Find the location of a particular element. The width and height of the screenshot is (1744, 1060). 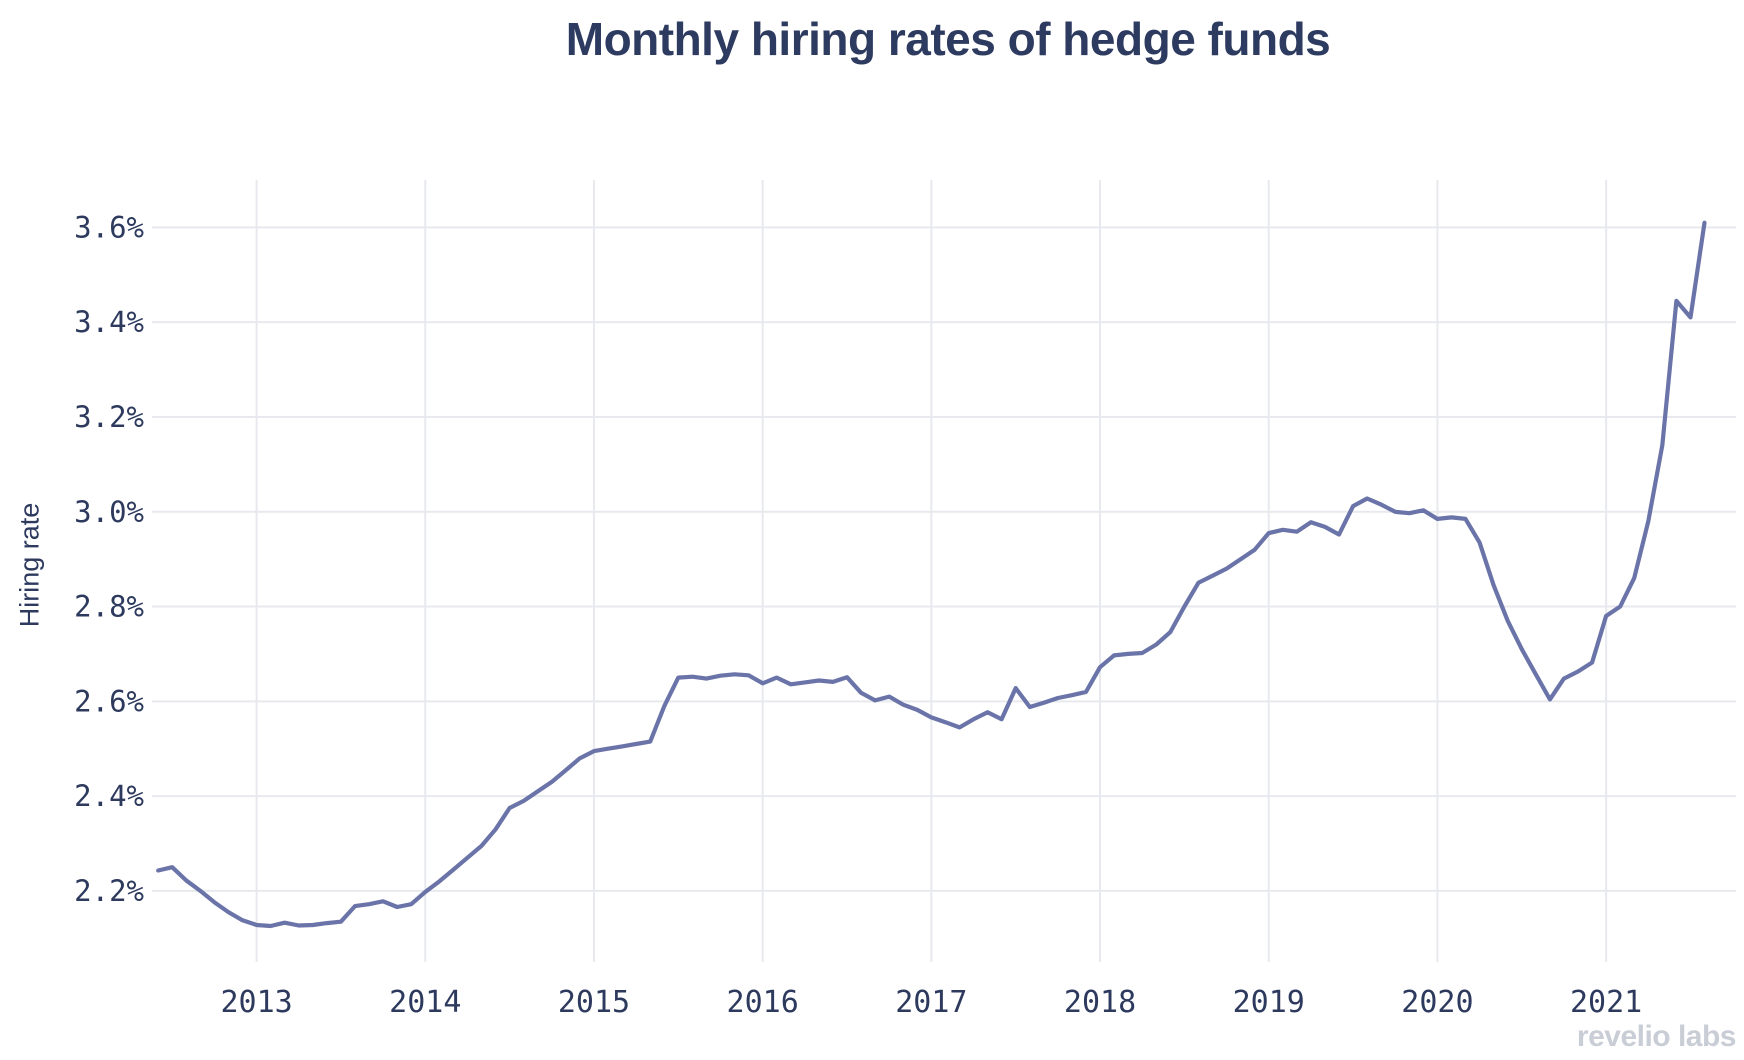

y-tick-label: 2.8% is located at coordinates (109, 607).